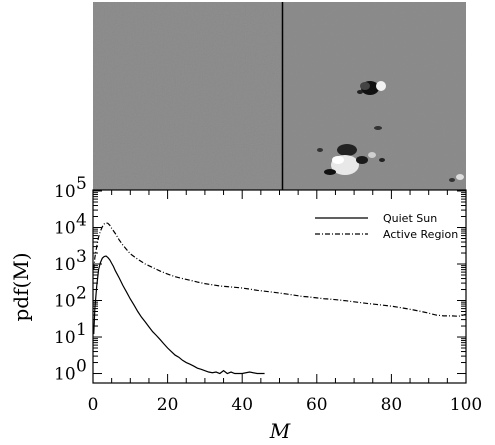 Image resolution: width=495 pixels, height=445 pixels. What do you see at coordinates (392, 405) in the screenshot?
I see `x-tick-label: 80` at bounding box center [392, 405].